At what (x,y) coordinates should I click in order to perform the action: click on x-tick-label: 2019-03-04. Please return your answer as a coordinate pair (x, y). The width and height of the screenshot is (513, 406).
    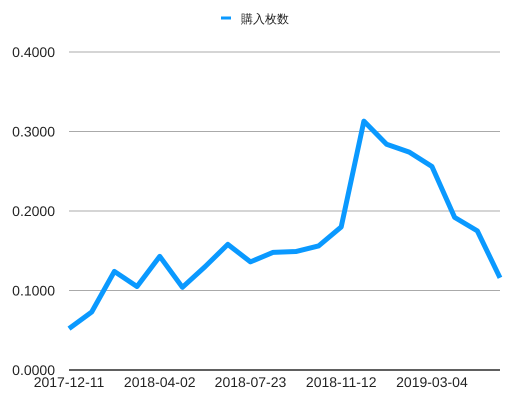
    Looking at the image, I should click on (432, 382).